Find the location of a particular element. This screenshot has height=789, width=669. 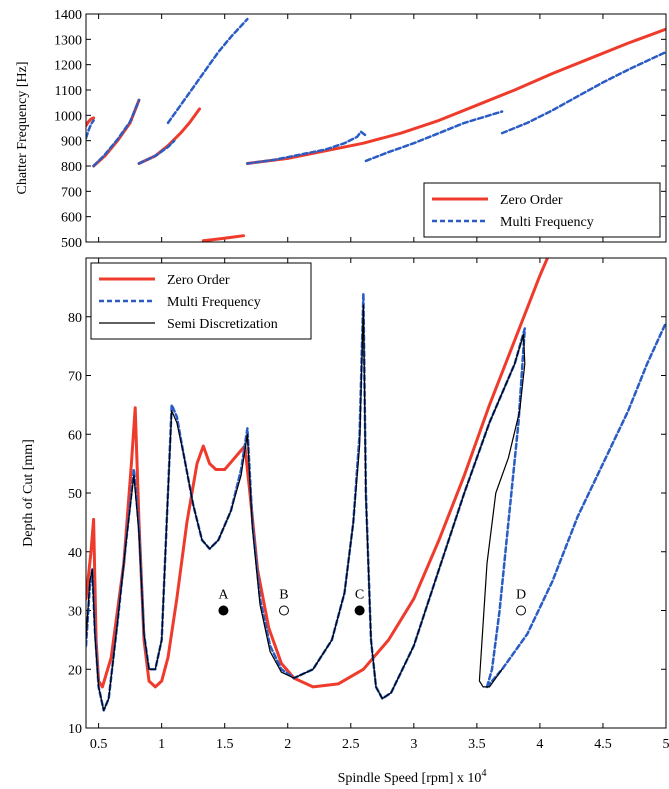

operating-point-label-c: C is located at coordinates (359, 595).